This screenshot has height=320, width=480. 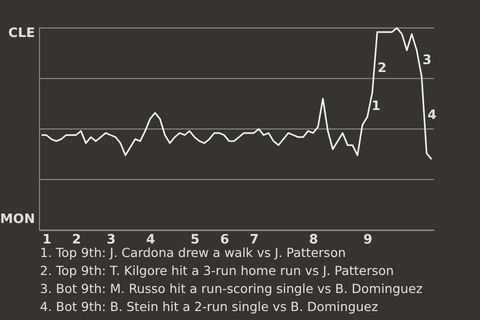 What do you see at coordinates (193, 252) in the screenshot?
I see `text: 1. Top 9th: J. Cardona drew a walk vs J. Patterson` at bounding box center [193, 252].